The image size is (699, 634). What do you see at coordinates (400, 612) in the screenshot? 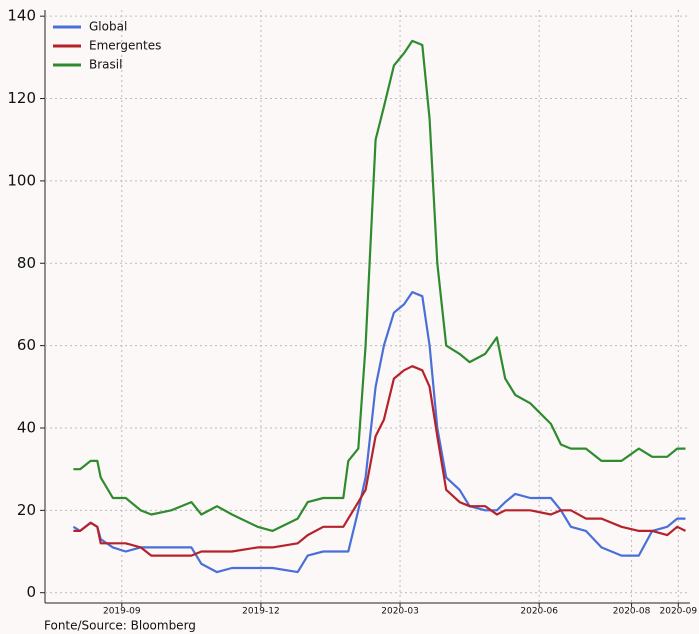
I see `x-tick-label: 2020-03` at bounding box center [400, 612].